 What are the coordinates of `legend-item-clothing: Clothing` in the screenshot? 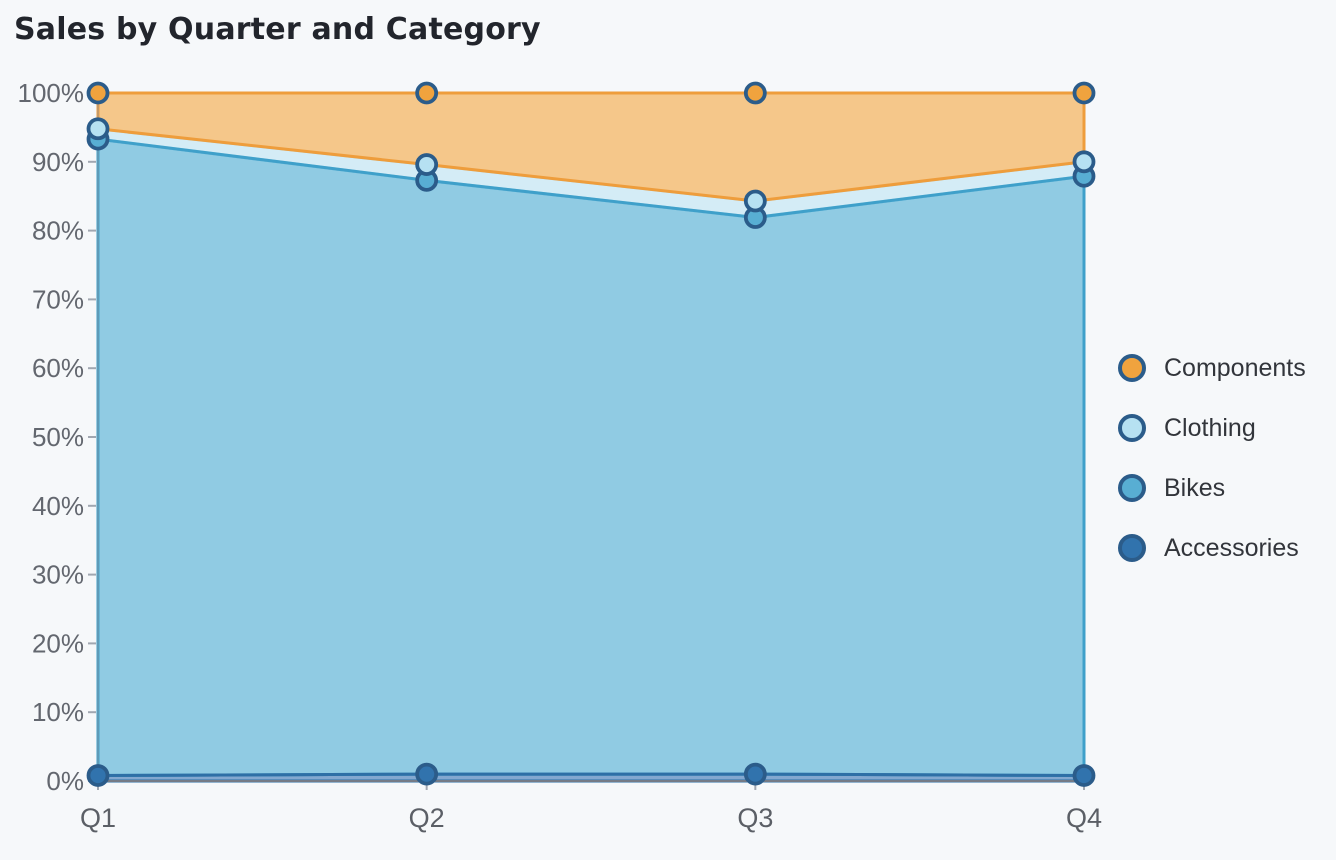 It's located at (1212, 428).